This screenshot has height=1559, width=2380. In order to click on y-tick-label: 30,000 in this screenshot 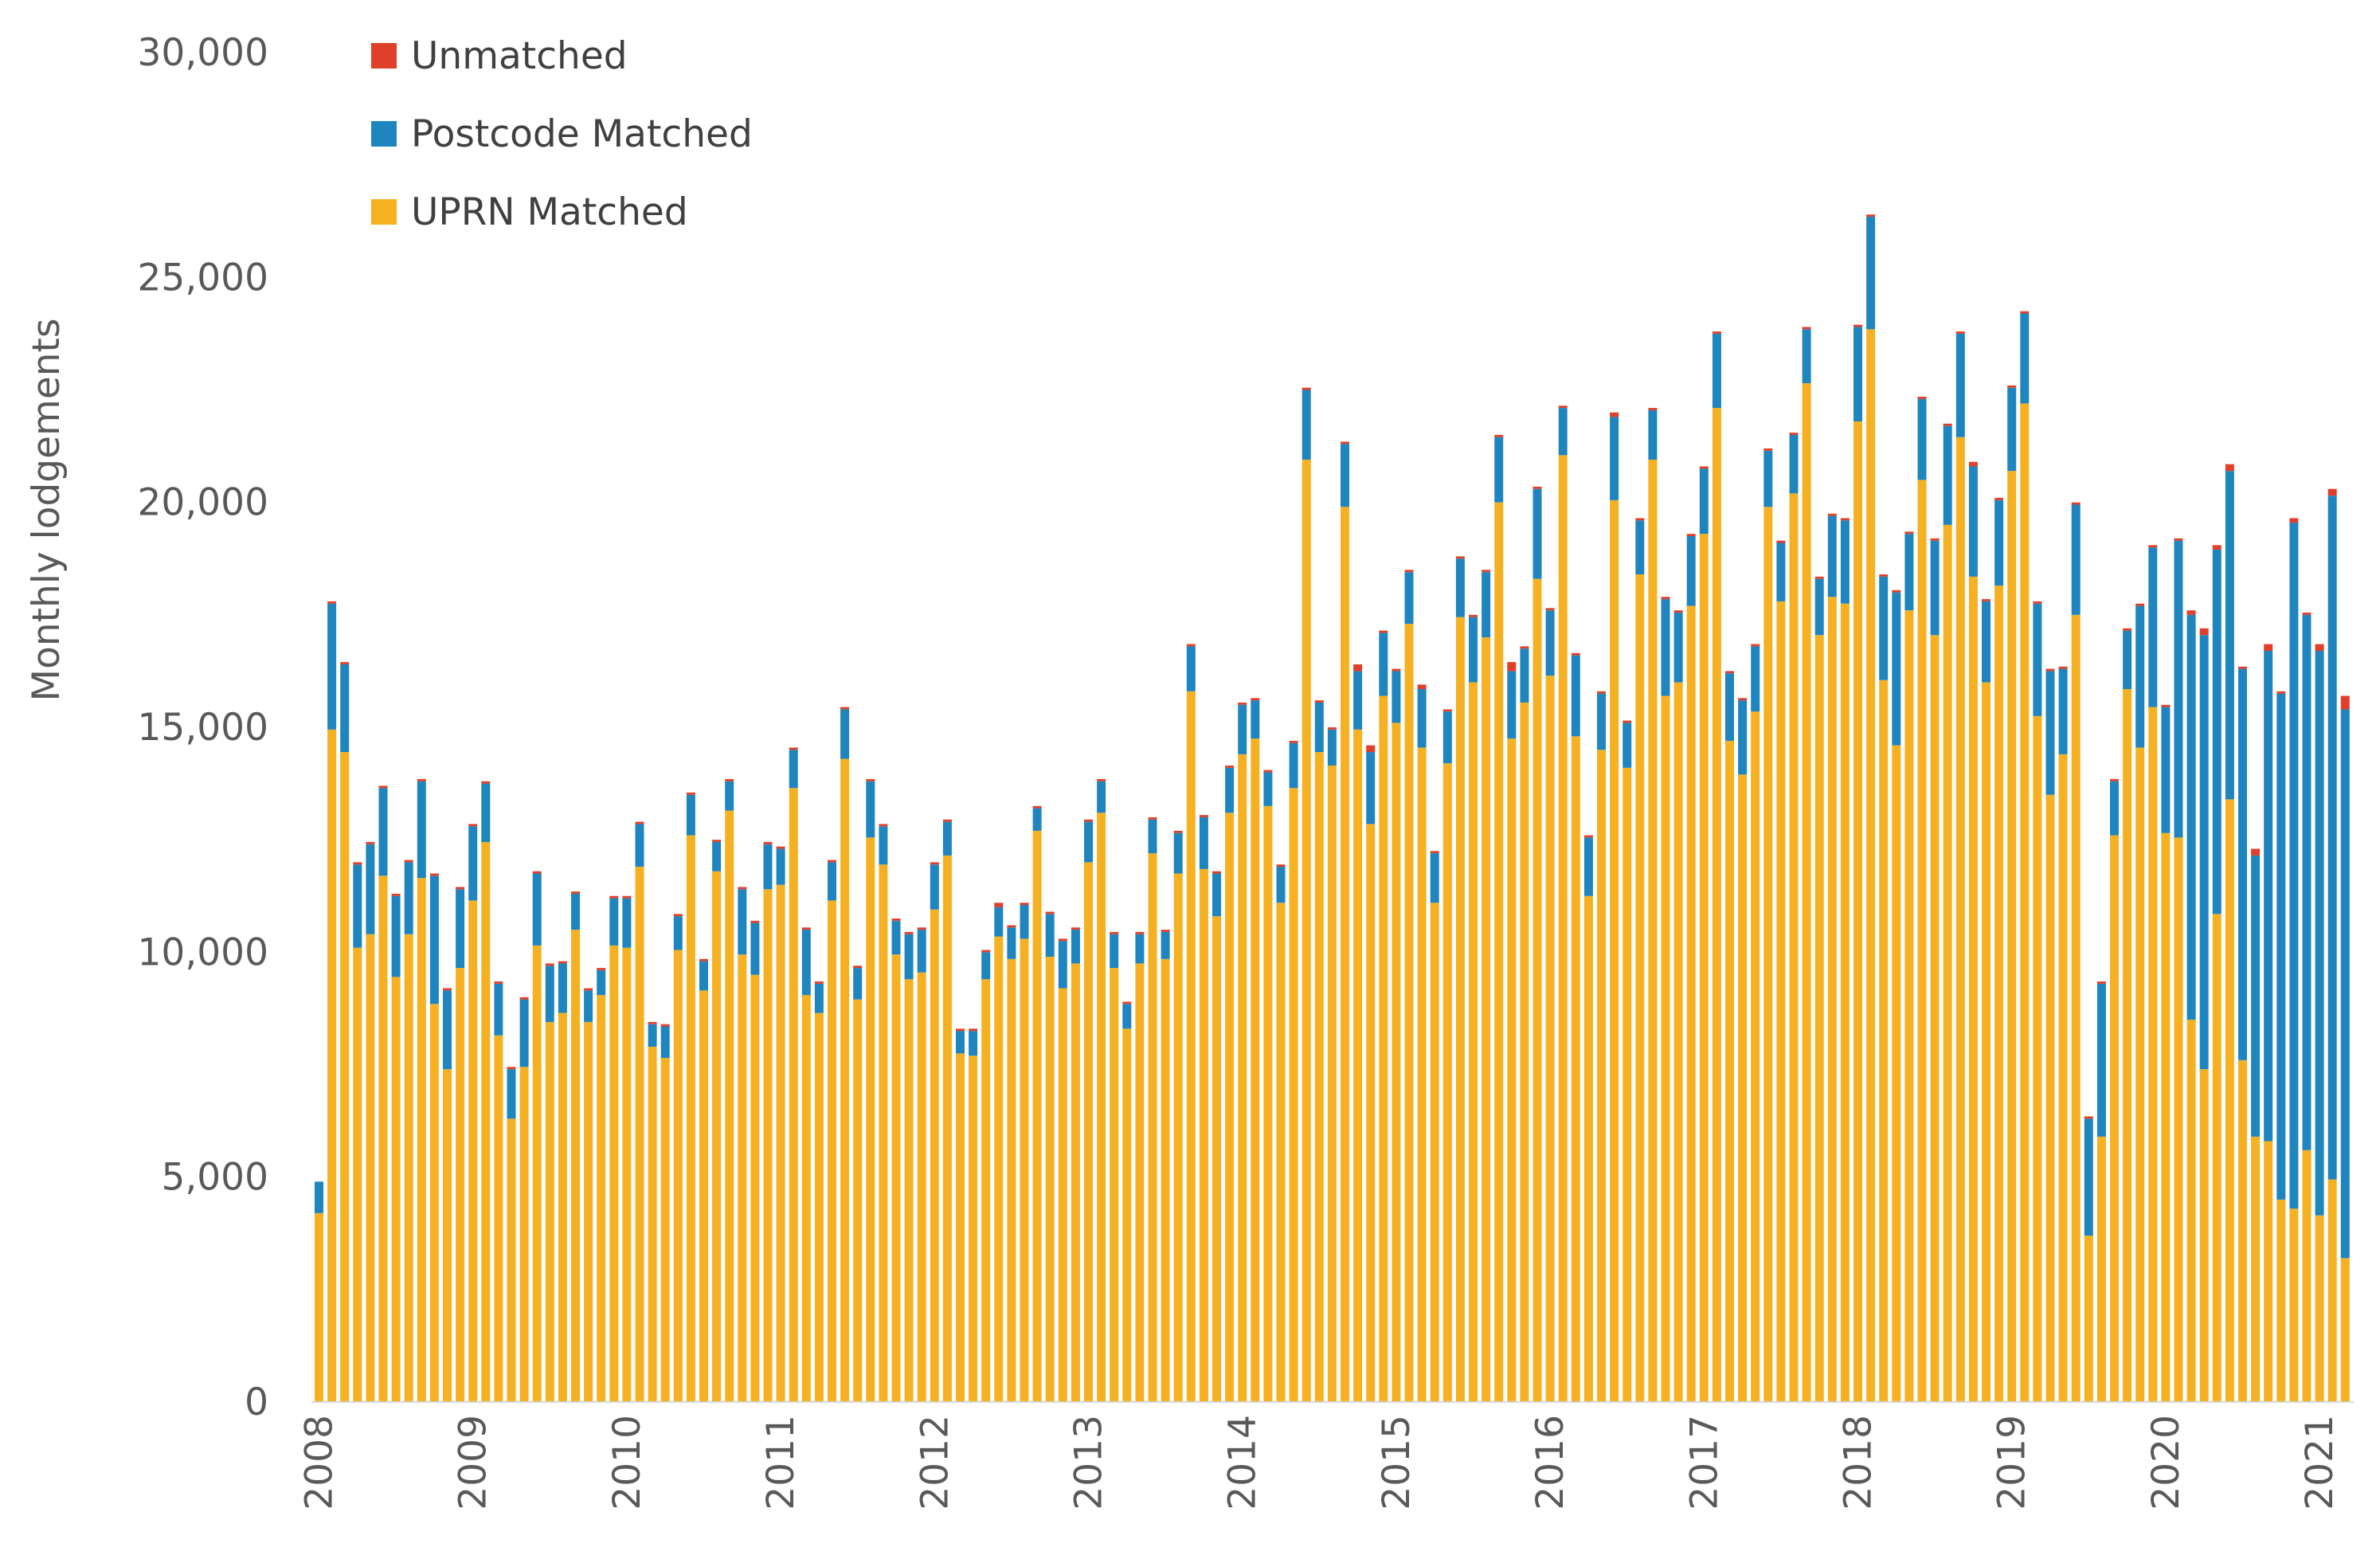, I will do `click(203, 53)`.